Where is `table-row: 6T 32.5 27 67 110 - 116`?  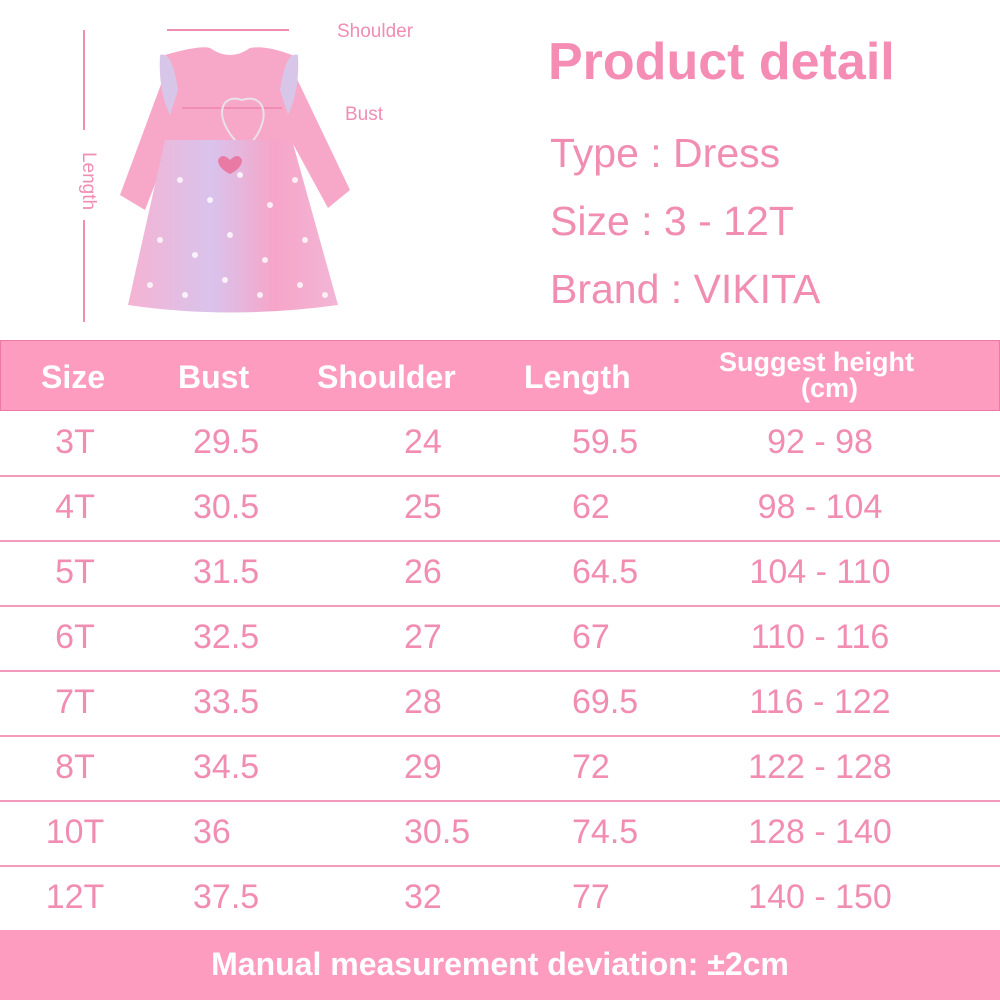 table-row: 6T 32.5 27 67 110 - 116 is located at coordinates (500, 638).